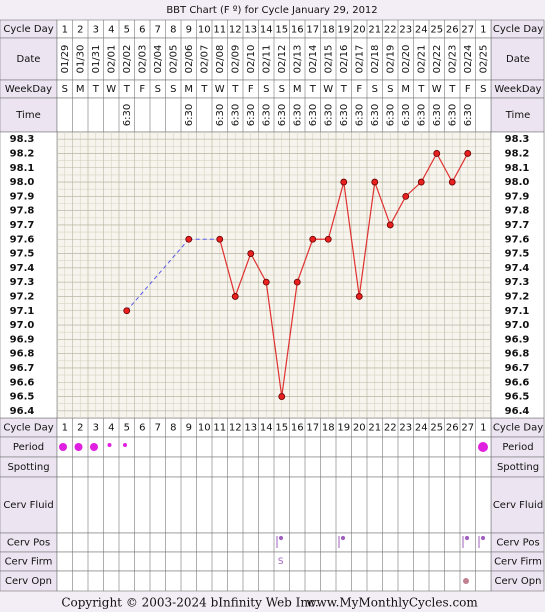  What do you see at coordinates (158, 428) in the screenshot?
I see `cycle-day: 7` at bounding box center [158, 428].